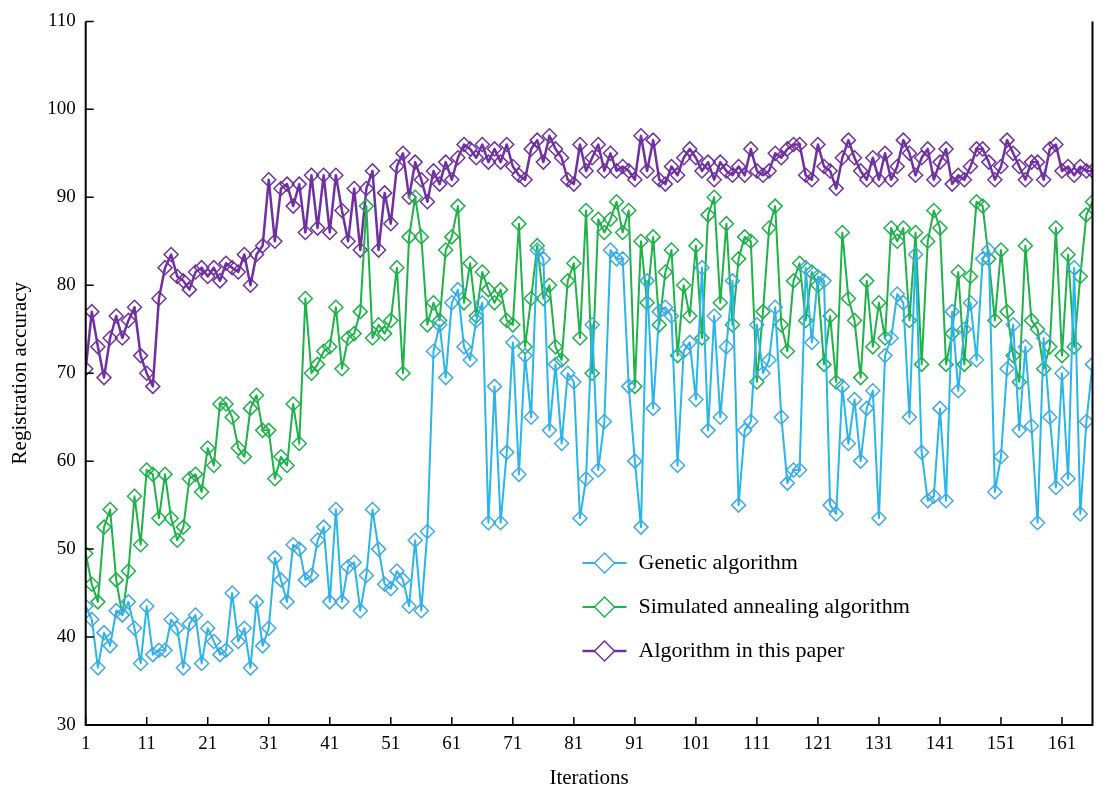 The height and width of the screenshot is (799, 1101). Describe the element at coordinates (19, 373) in the screenshot. I see `y-axis-title: Registration accuracy` at that location.